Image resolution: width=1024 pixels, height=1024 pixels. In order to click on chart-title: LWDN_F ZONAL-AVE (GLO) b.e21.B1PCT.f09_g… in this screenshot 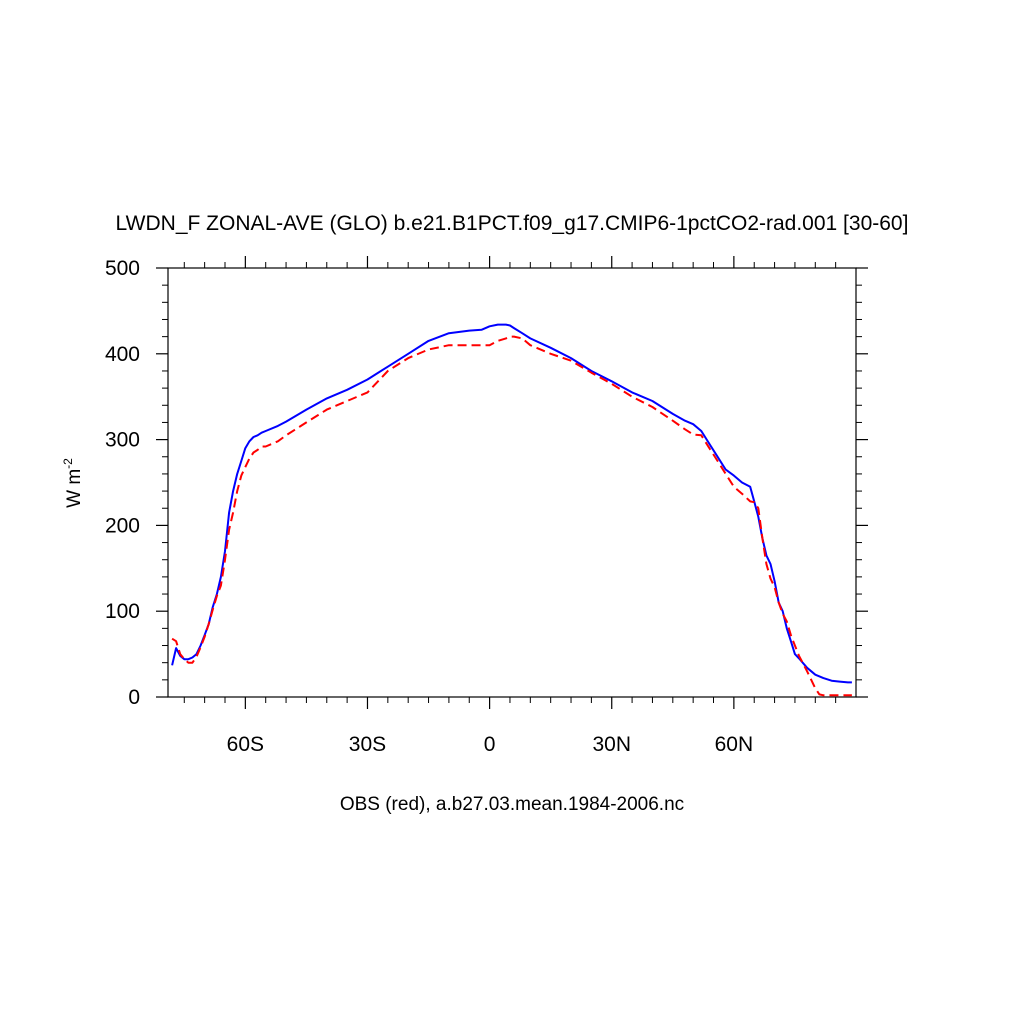, I will do `click(512, 223)`.